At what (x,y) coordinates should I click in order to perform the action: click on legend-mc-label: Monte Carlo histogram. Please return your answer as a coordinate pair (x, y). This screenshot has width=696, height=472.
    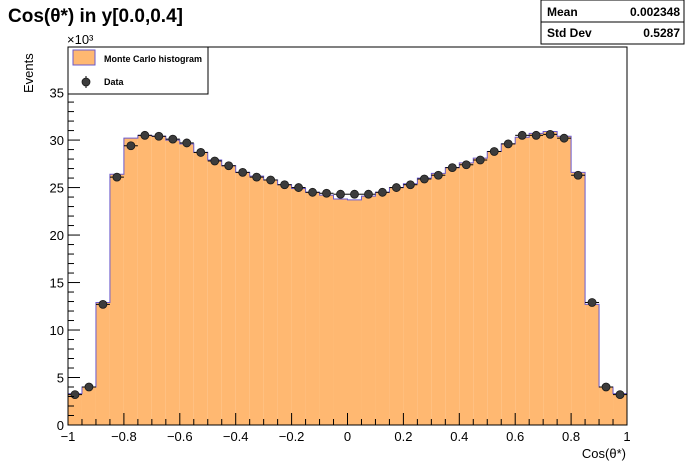
    Looking at the image, I should click on (153, 59).